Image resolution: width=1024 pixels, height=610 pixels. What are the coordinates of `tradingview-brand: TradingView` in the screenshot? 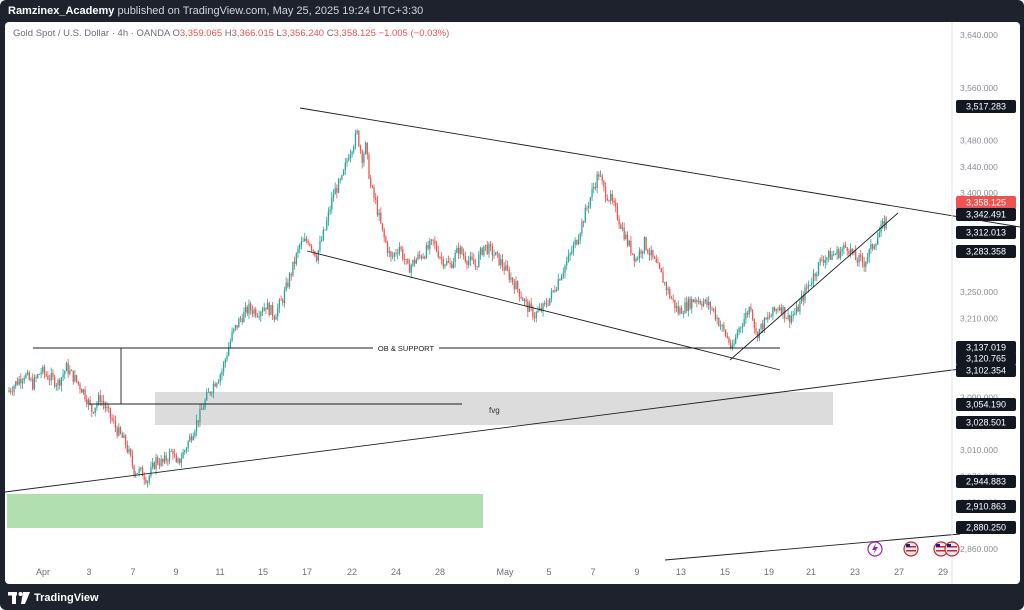 It's located at (66, 598).